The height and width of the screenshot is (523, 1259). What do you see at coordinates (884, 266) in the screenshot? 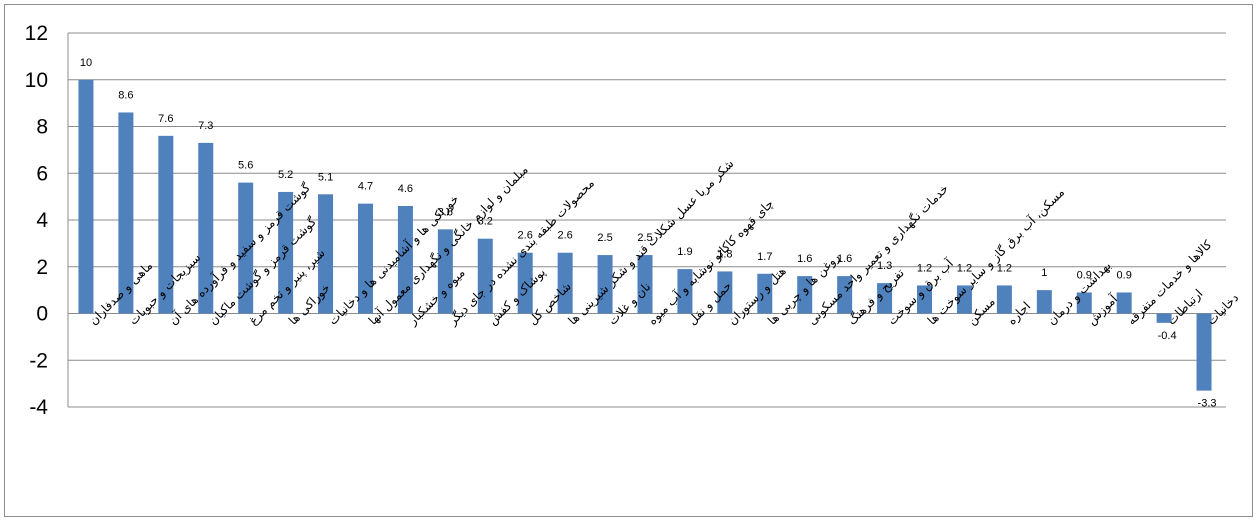
I see `data-label: 1.3` at bounding box center [884, 266].